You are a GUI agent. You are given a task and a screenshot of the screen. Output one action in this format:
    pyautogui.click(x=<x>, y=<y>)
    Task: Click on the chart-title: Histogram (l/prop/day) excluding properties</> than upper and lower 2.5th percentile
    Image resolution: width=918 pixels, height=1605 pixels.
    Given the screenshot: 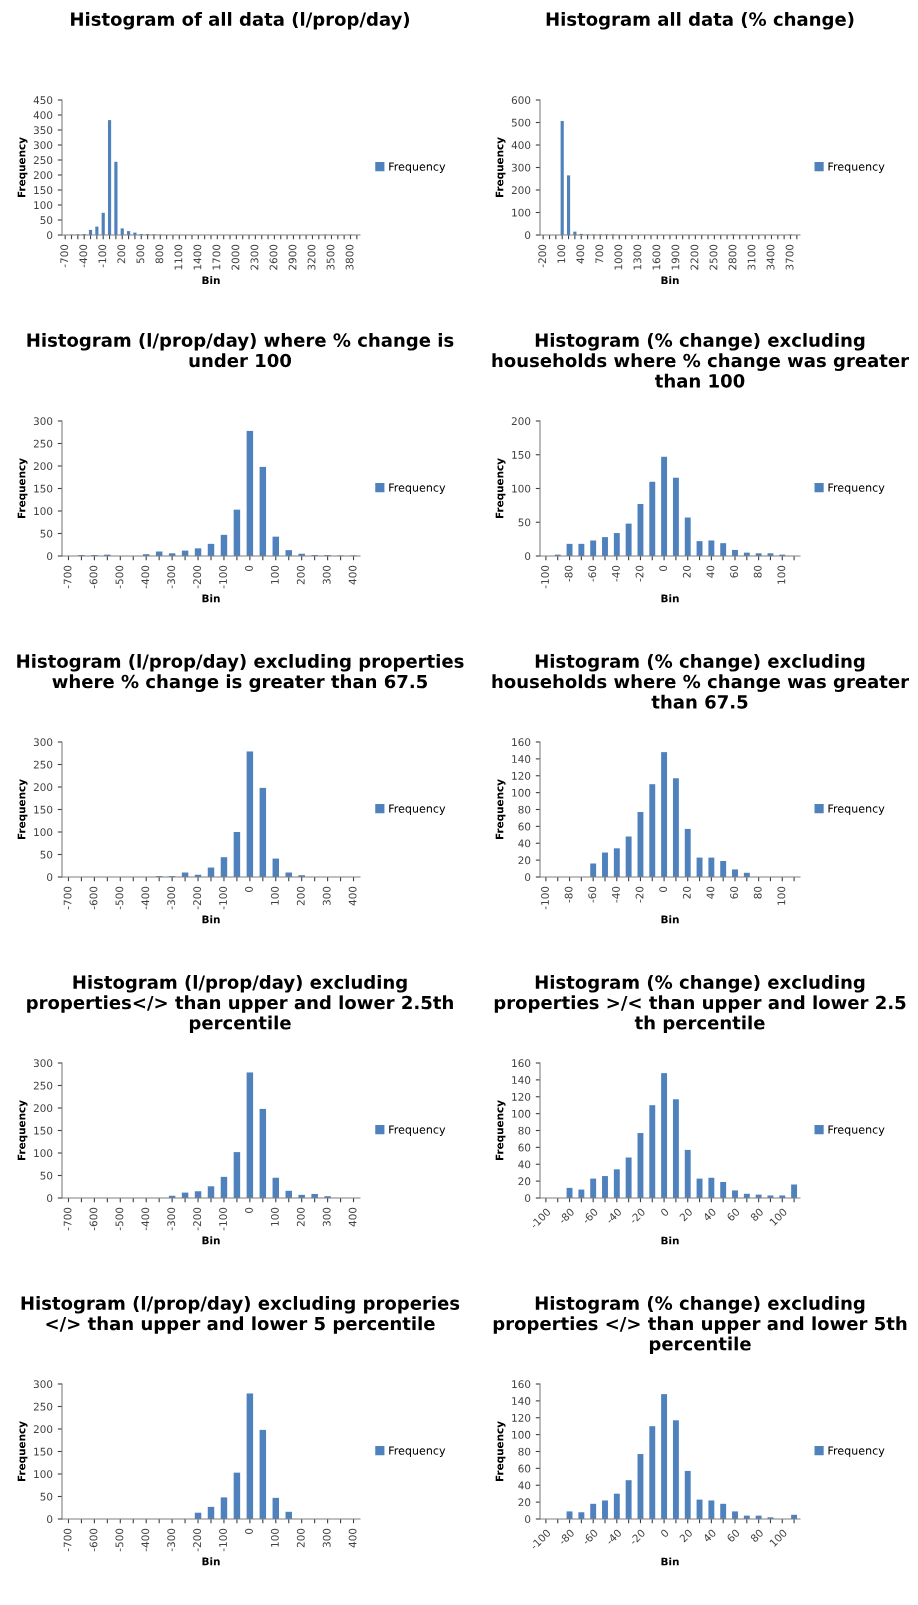 What is the action you would take?
    pyautogui.click(x=240, y=1004)
    